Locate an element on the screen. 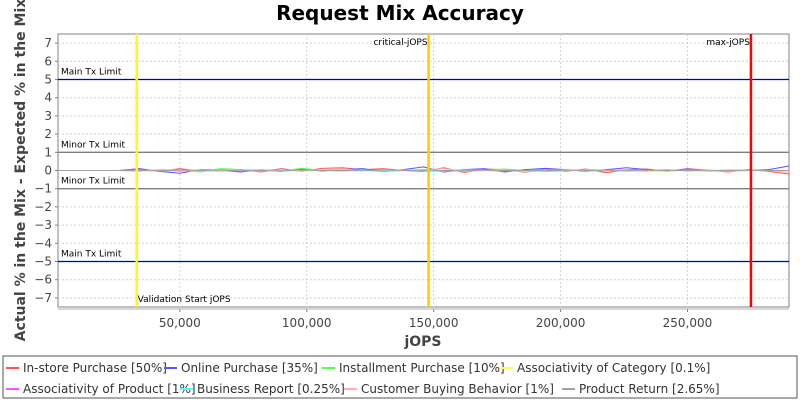 This screenshot has width=800, height=400. y-tick-label: −6 is located at coordinates (43, 280).